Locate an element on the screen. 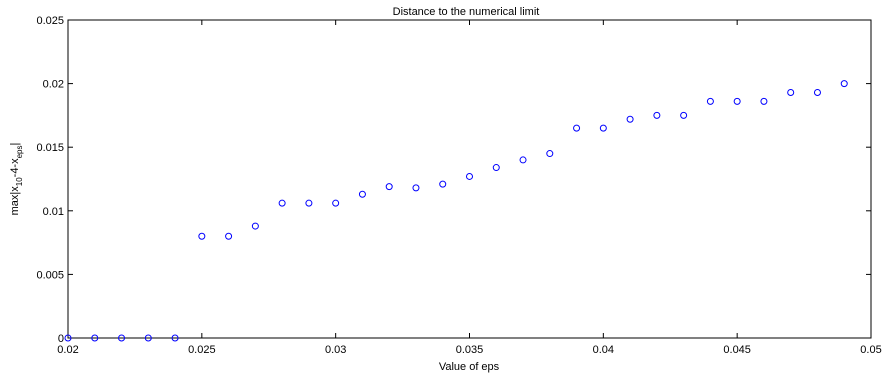  chart-title: Distance to the numerical limit is located at coordinates (466, 12).